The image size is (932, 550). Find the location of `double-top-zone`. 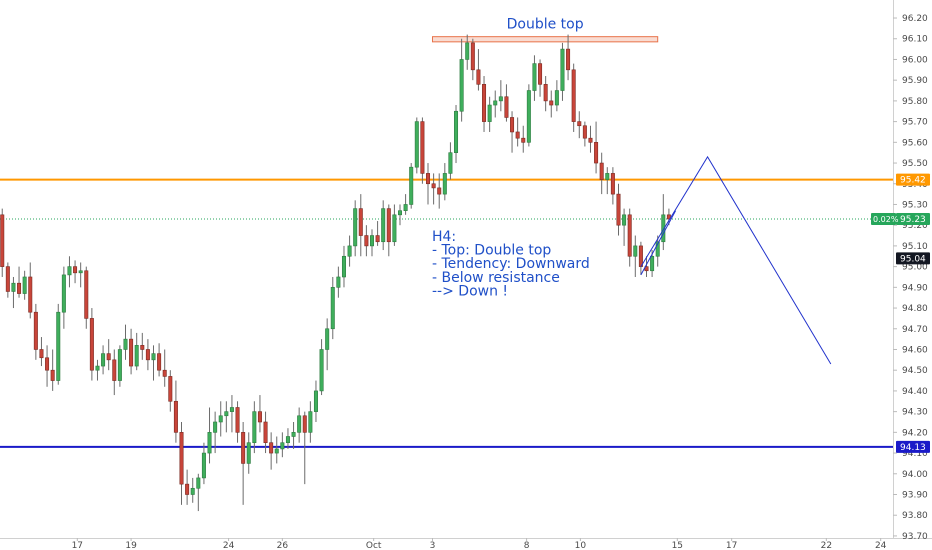

double-top-zone is located at coordinates (545, 39).